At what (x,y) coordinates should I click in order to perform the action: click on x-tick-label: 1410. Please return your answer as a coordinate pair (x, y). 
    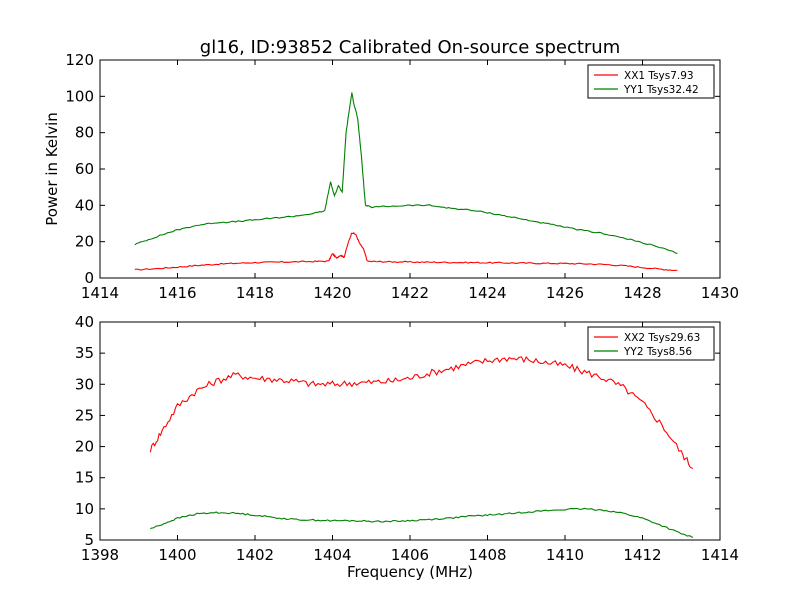
    Looking at the image, I should click on (565, 555).